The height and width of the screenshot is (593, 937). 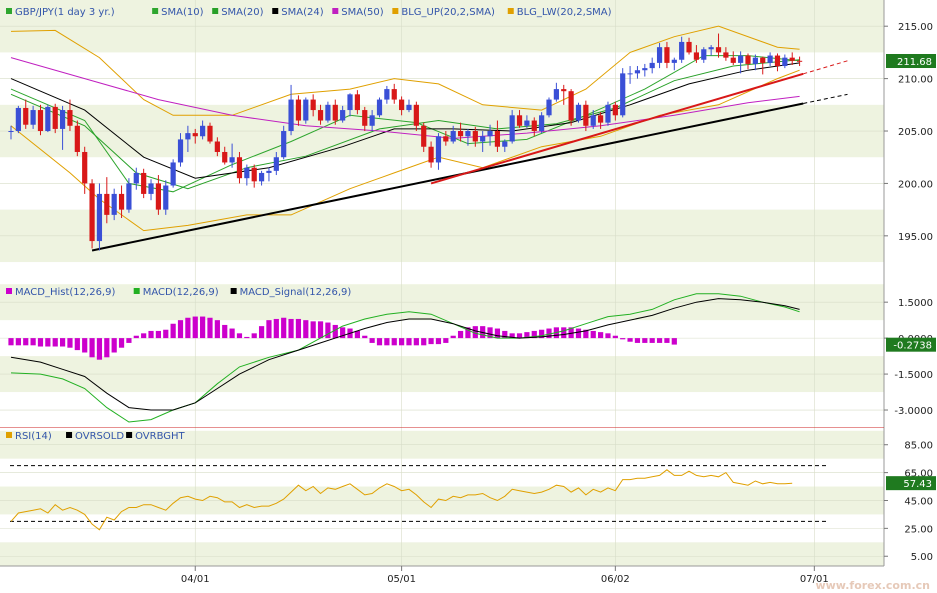 I want to click on rsi-axis: 85.00 65.00 45.00 25.00 5.00 57.43, so click(x=909, y=497).